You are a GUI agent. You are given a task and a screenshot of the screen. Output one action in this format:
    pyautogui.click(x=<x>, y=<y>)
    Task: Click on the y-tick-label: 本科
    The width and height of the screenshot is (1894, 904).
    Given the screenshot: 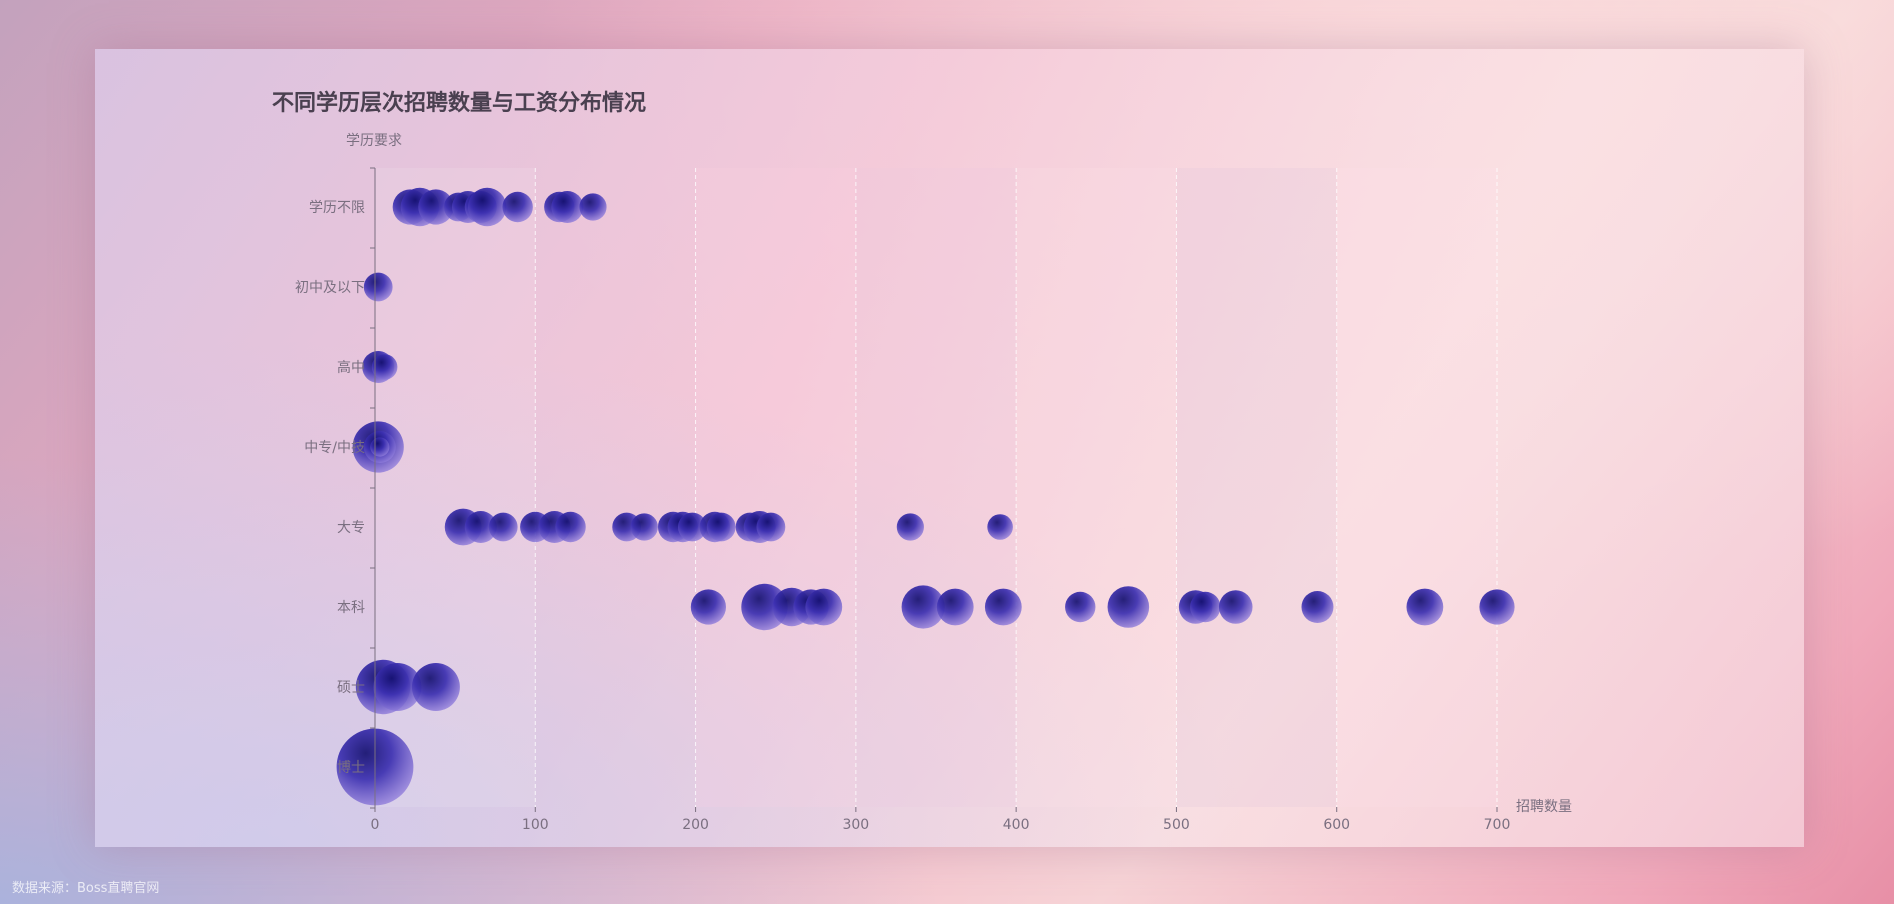 What is the action you would take?
    pyautogui.click(x=351, y=608)
    